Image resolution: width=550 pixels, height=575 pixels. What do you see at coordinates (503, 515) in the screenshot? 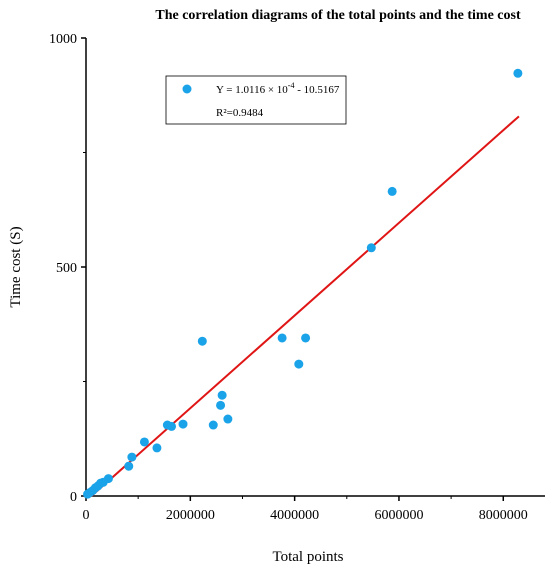
I see `x-tick-label: 8000000` at bounding box center [503, 515].